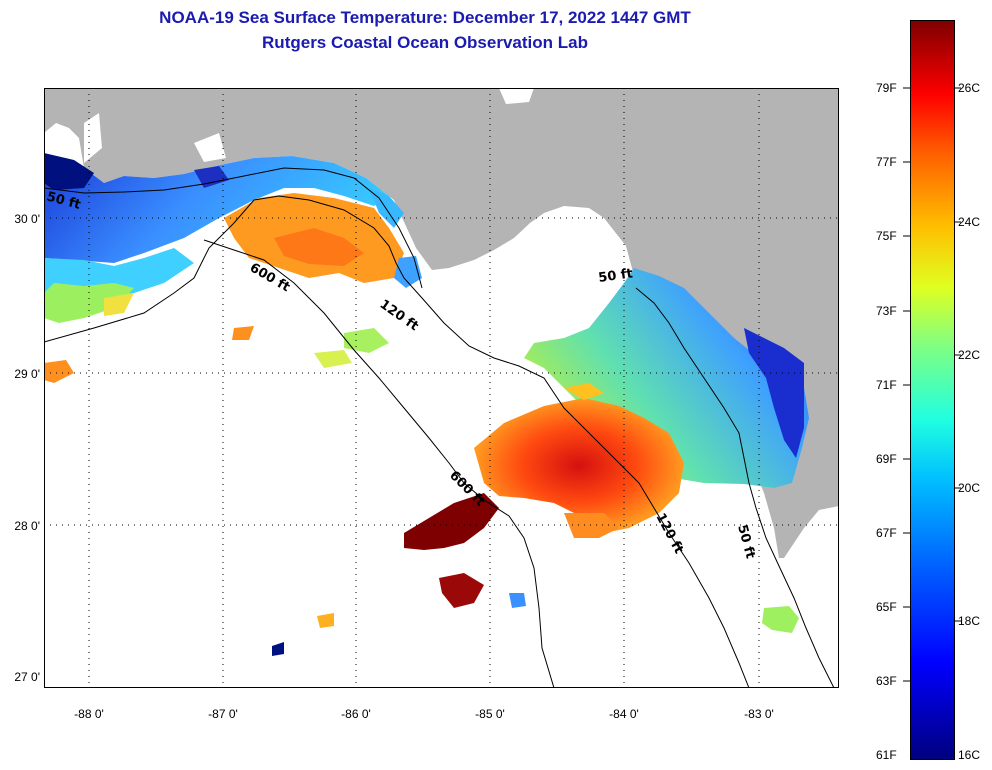  I want to click on colorbar-f-label: 71F, so click(886, 385).